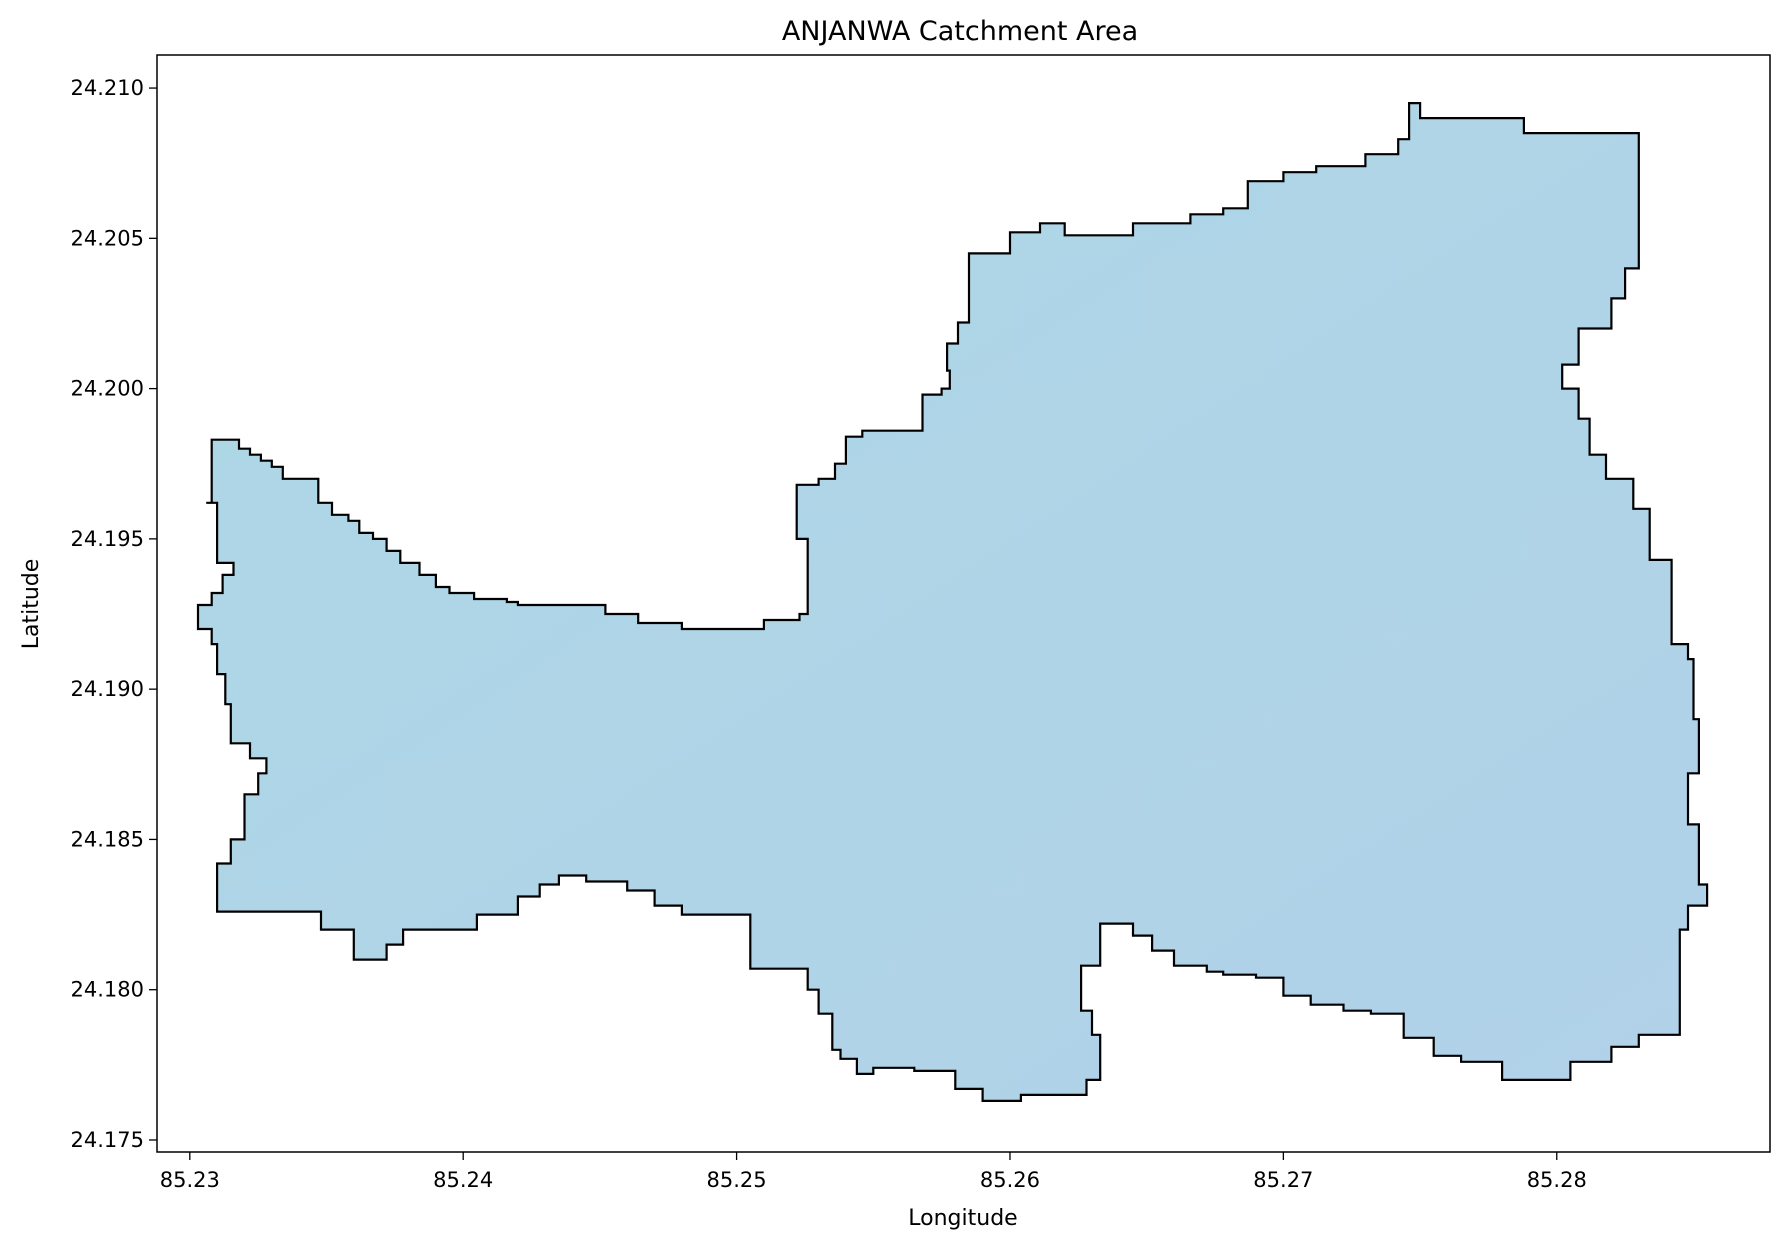 Image resolution: width=1781 pixels, height=1244 pixels. What do you see at coordinates (107, 238) in the screenshot?
I see `y-tick-label: 24.205` at bounding box center [107, 238].